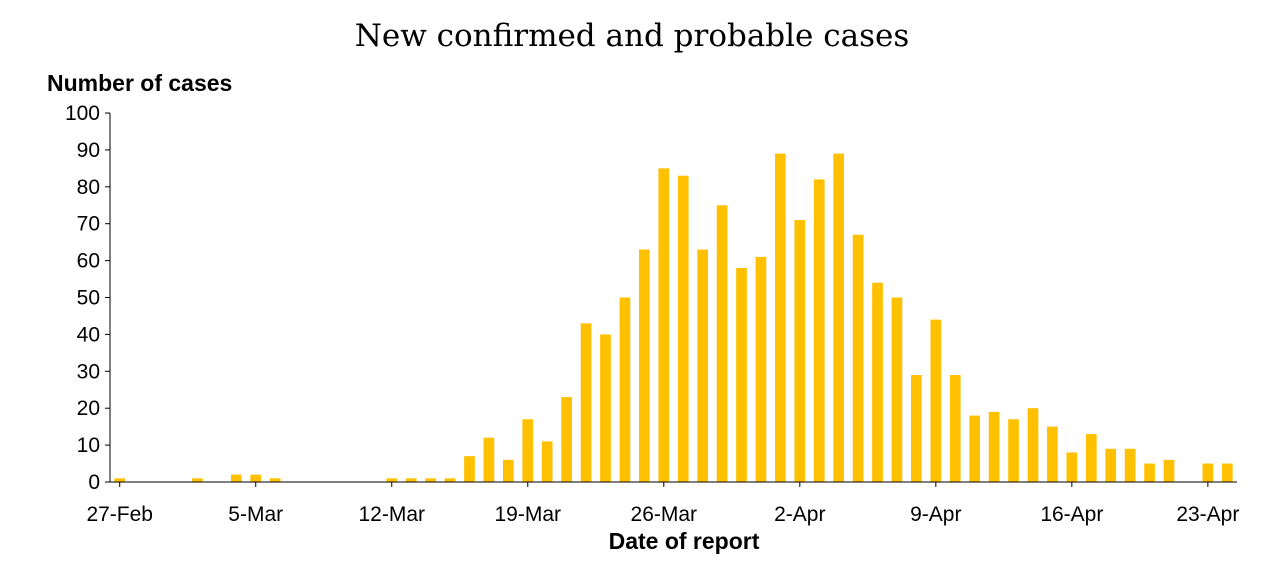 The height and width of the screenshot is (574, 1264). Describe the element at coordinates (632, 36) in the screenshot. I see `chart-title: New confirmed and probable cases` at that location.